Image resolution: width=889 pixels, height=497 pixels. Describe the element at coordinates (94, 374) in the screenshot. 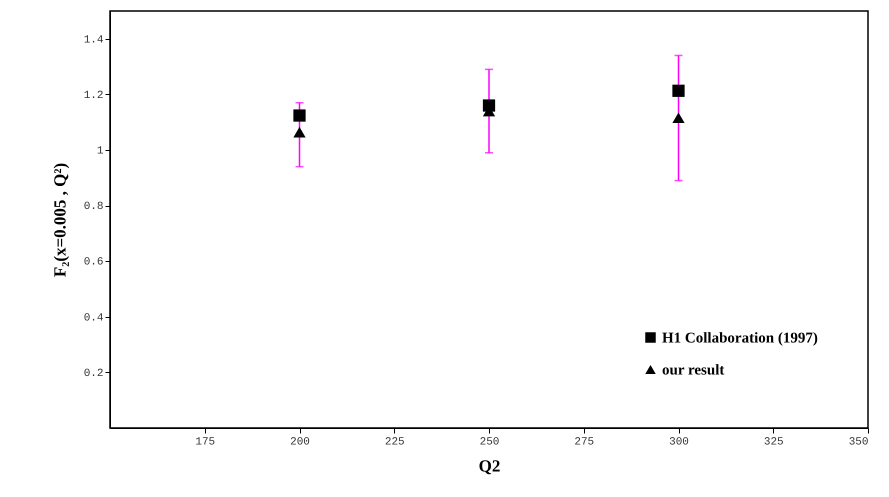

I see `y-tick-label: 0.2` at that location.